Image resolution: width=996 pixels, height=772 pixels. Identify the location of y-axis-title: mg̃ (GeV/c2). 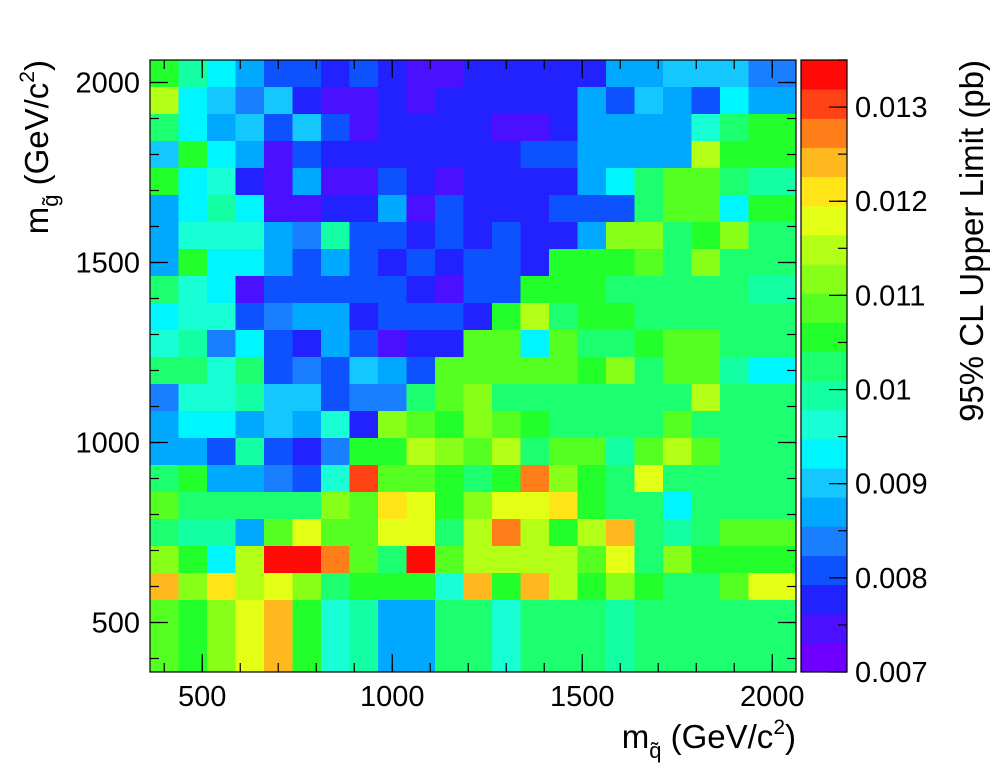
(39, 147).